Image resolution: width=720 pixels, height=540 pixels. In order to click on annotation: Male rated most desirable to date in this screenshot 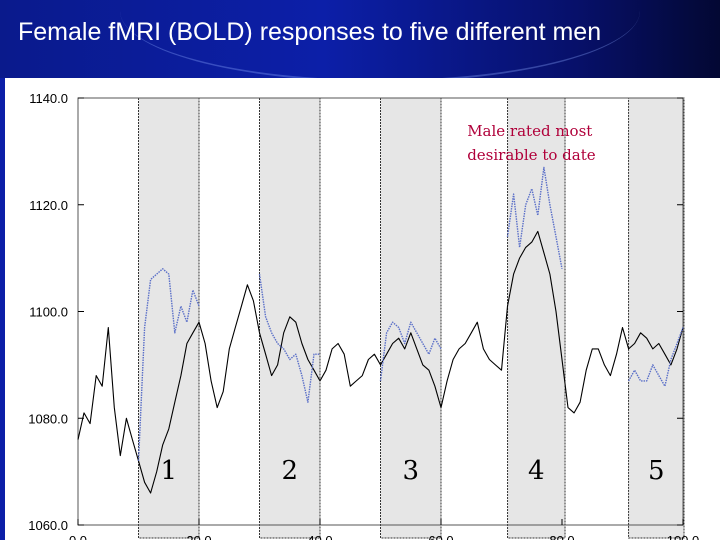, I will do `click(531, 143)`.